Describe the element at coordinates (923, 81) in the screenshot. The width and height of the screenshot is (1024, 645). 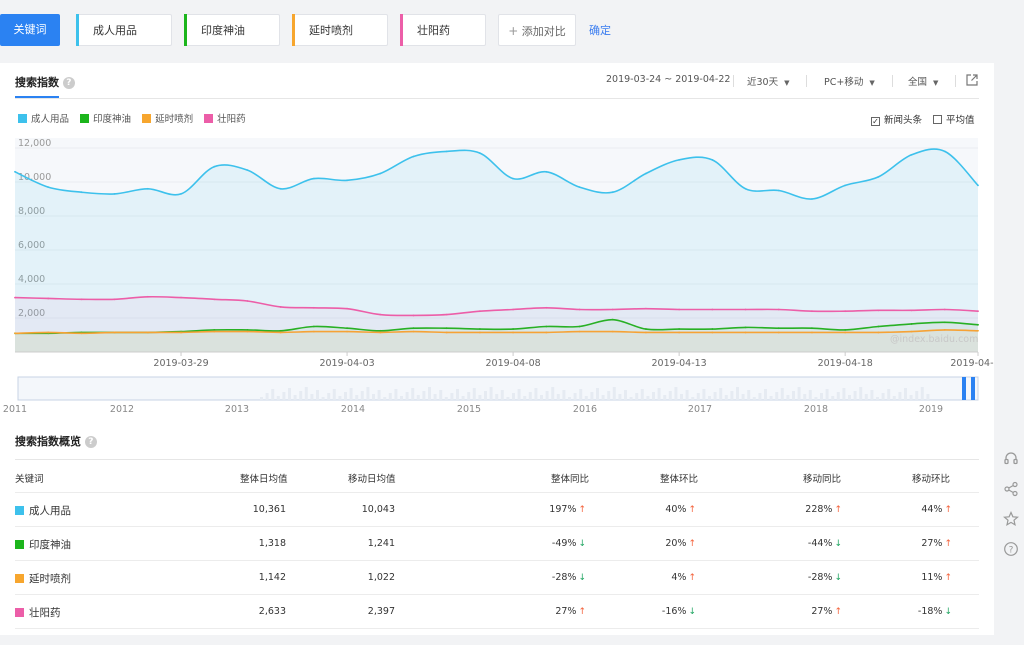
I see `region-select: 全国 ▼` at that location.